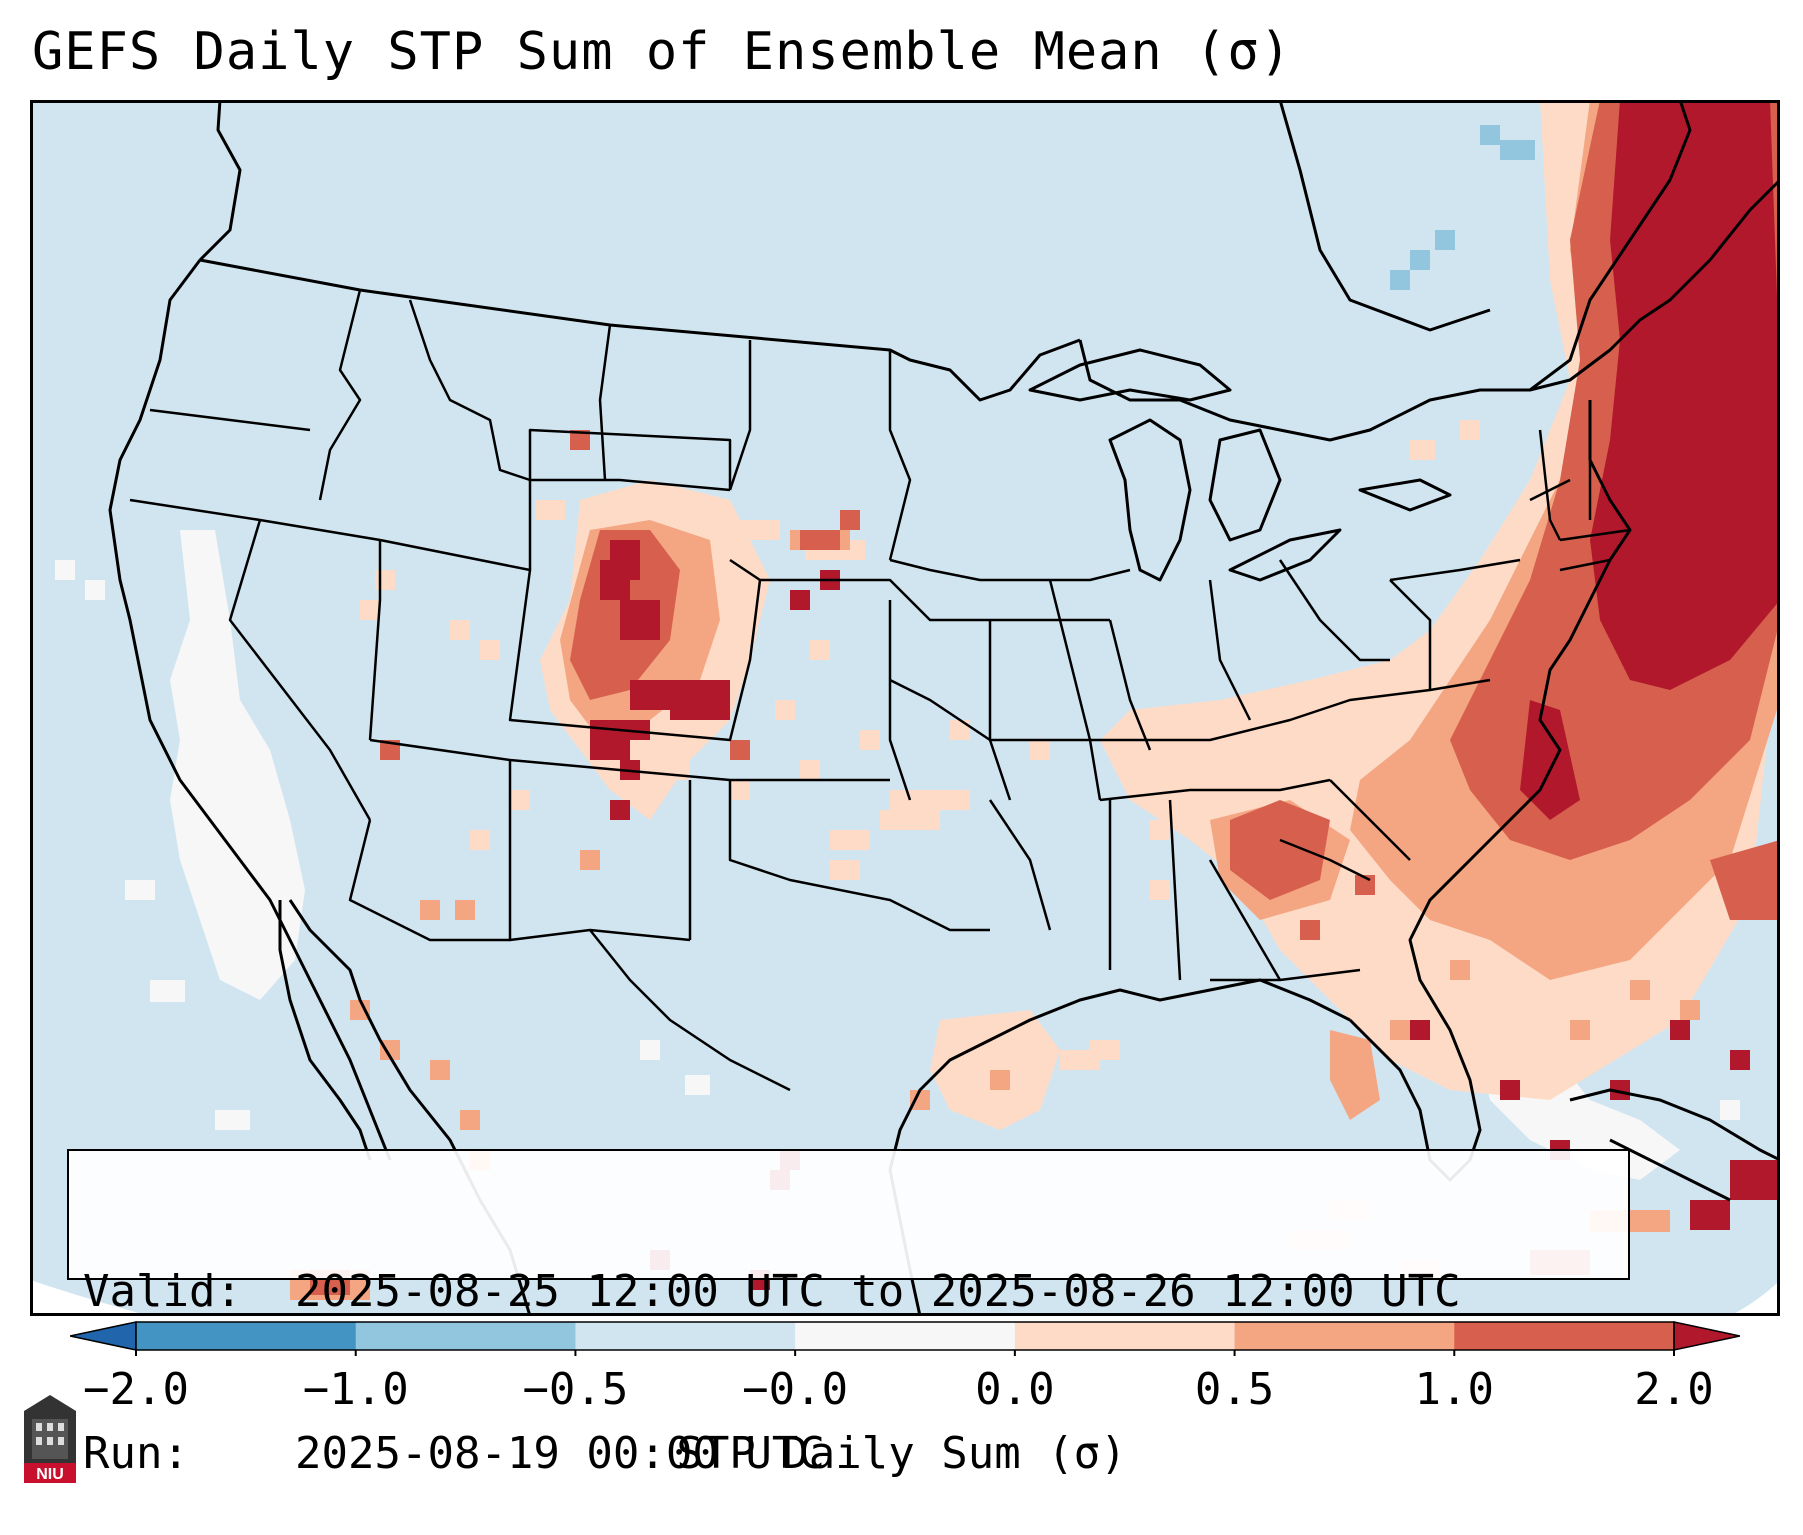  I want to click on niu-logo: NIU, so click(50, 1439).